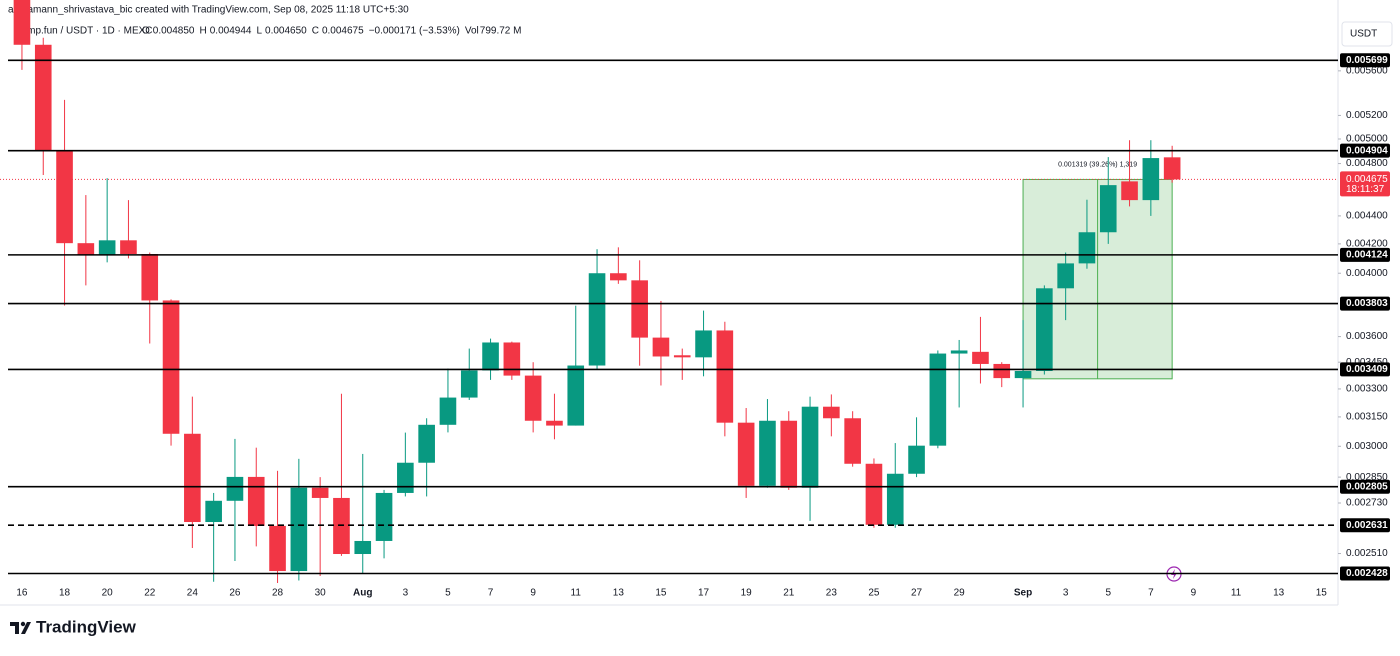 The height and width of the screenshot is (656, 1400). I want to click on header-text: −0.000171 (−3.53%), so click(414, 31).